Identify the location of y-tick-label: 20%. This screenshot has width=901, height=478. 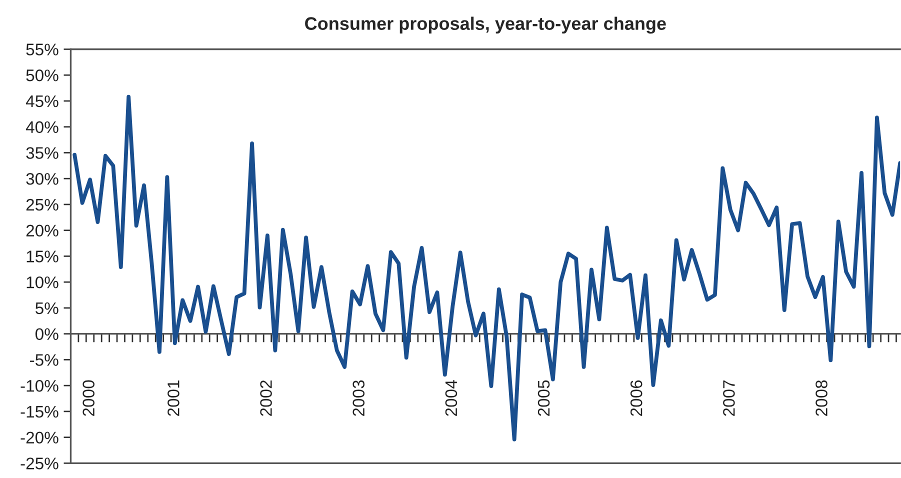
(42, 230).